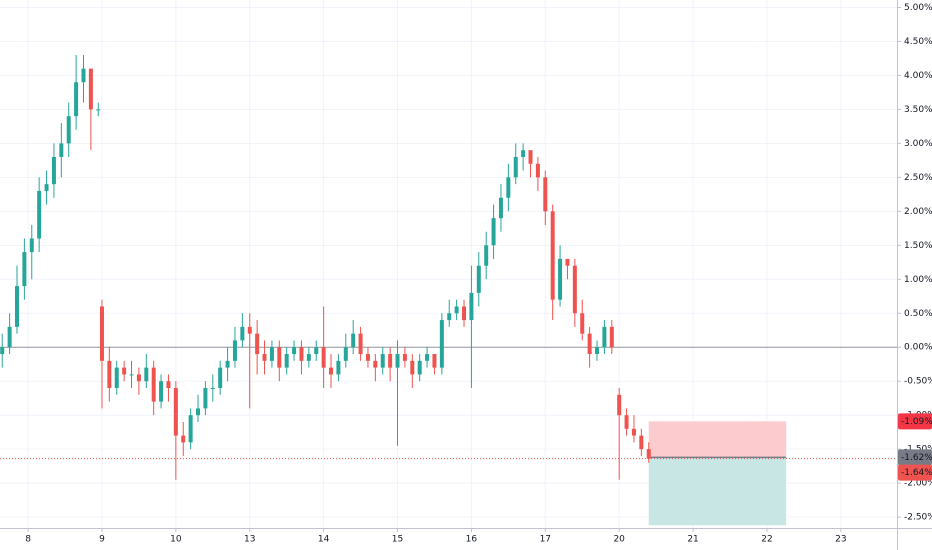 This screenshot has height=550, width=932. What do you see at coordinates (918, 110) in the screenshot?
I see `y-tick-label: 3.50%` at bounding box center [918, 110].